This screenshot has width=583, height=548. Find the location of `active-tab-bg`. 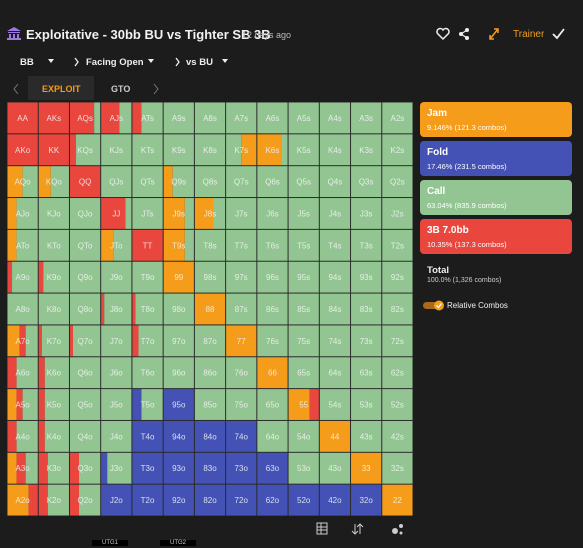

active-tab-bg is located at coordinates (61, 88).